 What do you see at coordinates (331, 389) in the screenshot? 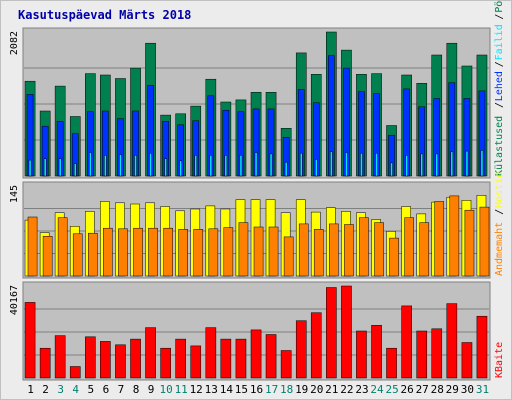
I see `x-tick-label: 21` at bounding box center [331, 389].